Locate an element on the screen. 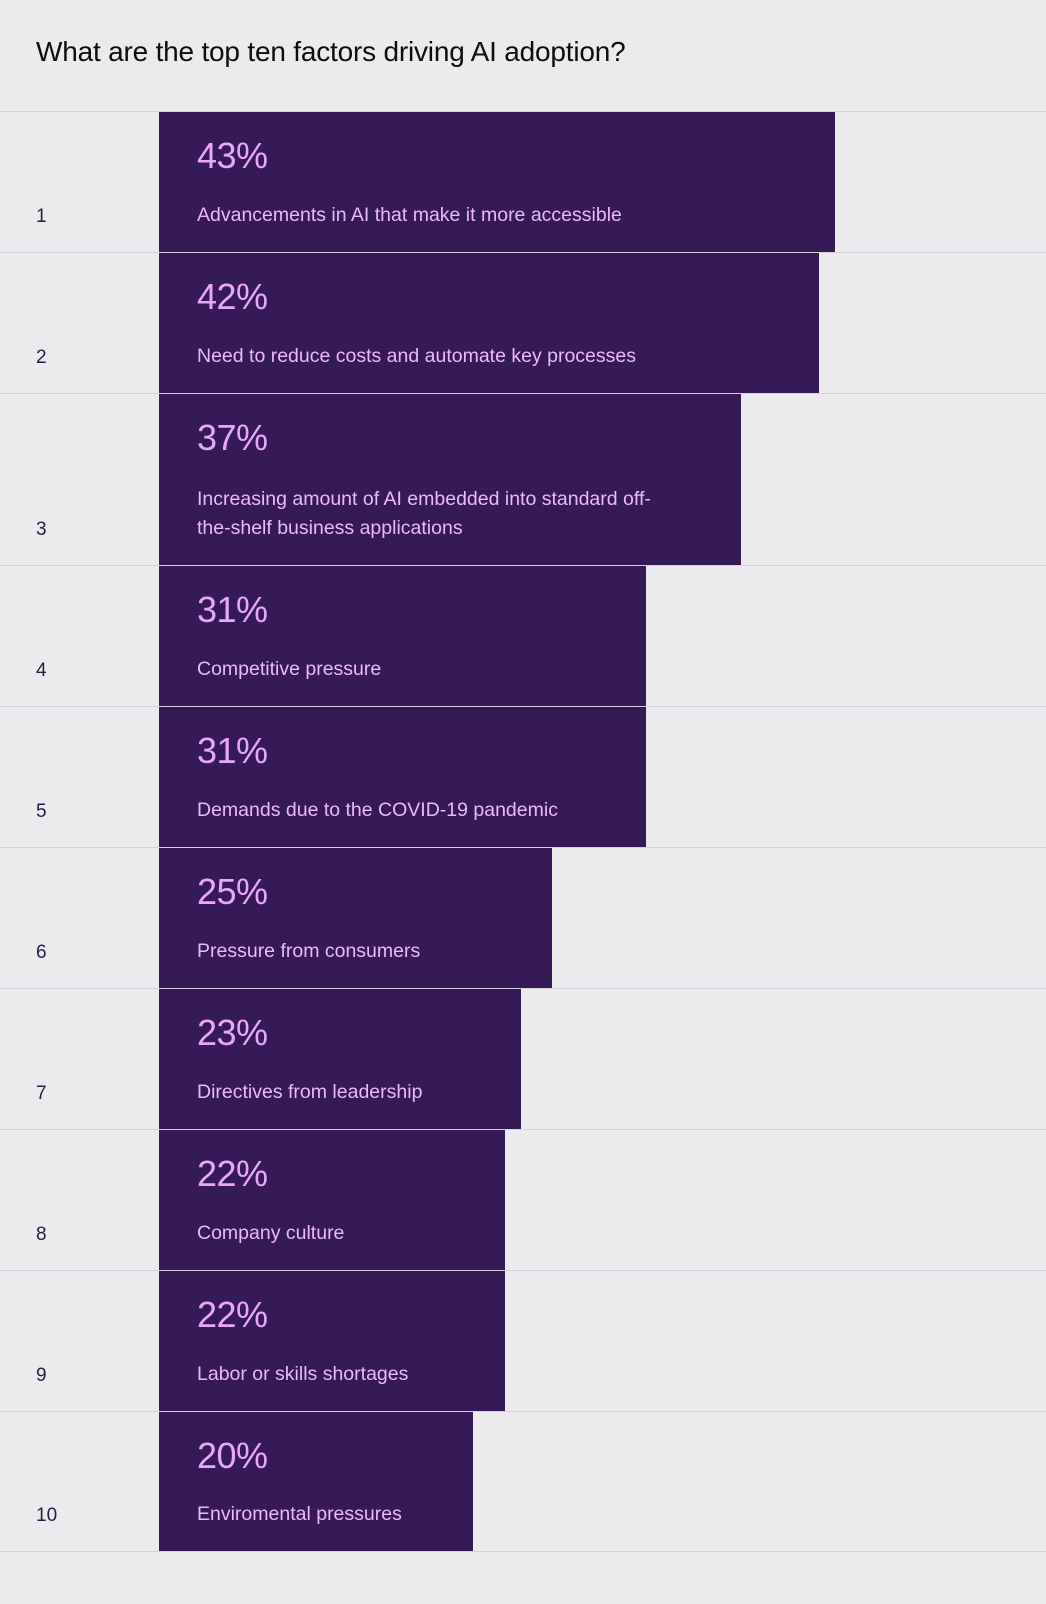 This screenshot has width=1046, height=1604. rank-label: 6 is located at coordinates (41, 952).